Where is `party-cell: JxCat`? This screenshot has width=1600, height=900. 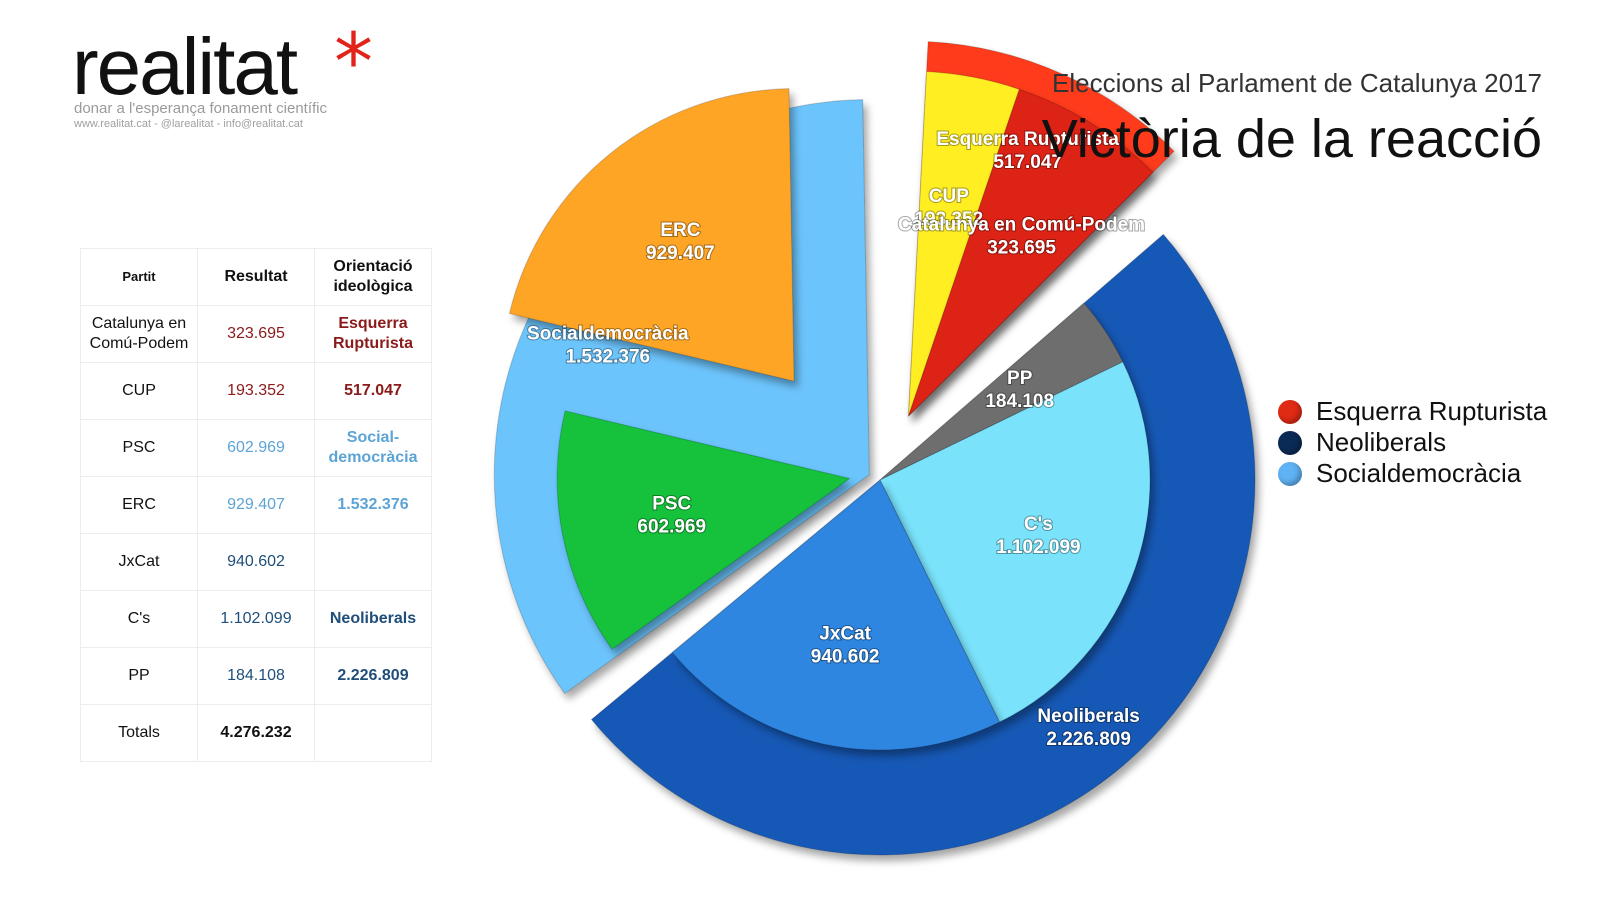
party-cell: JxCat is located at coordinates (139, 562).